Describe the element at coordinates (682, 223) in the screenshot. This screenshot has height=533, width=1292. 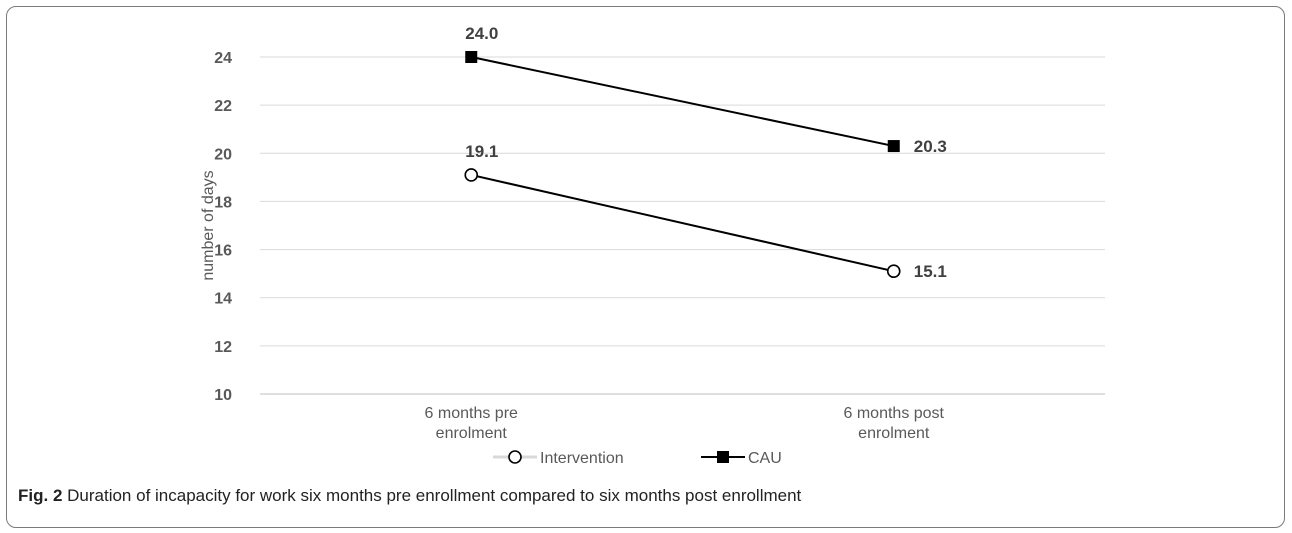
I see `series-line-intervention` at that location.